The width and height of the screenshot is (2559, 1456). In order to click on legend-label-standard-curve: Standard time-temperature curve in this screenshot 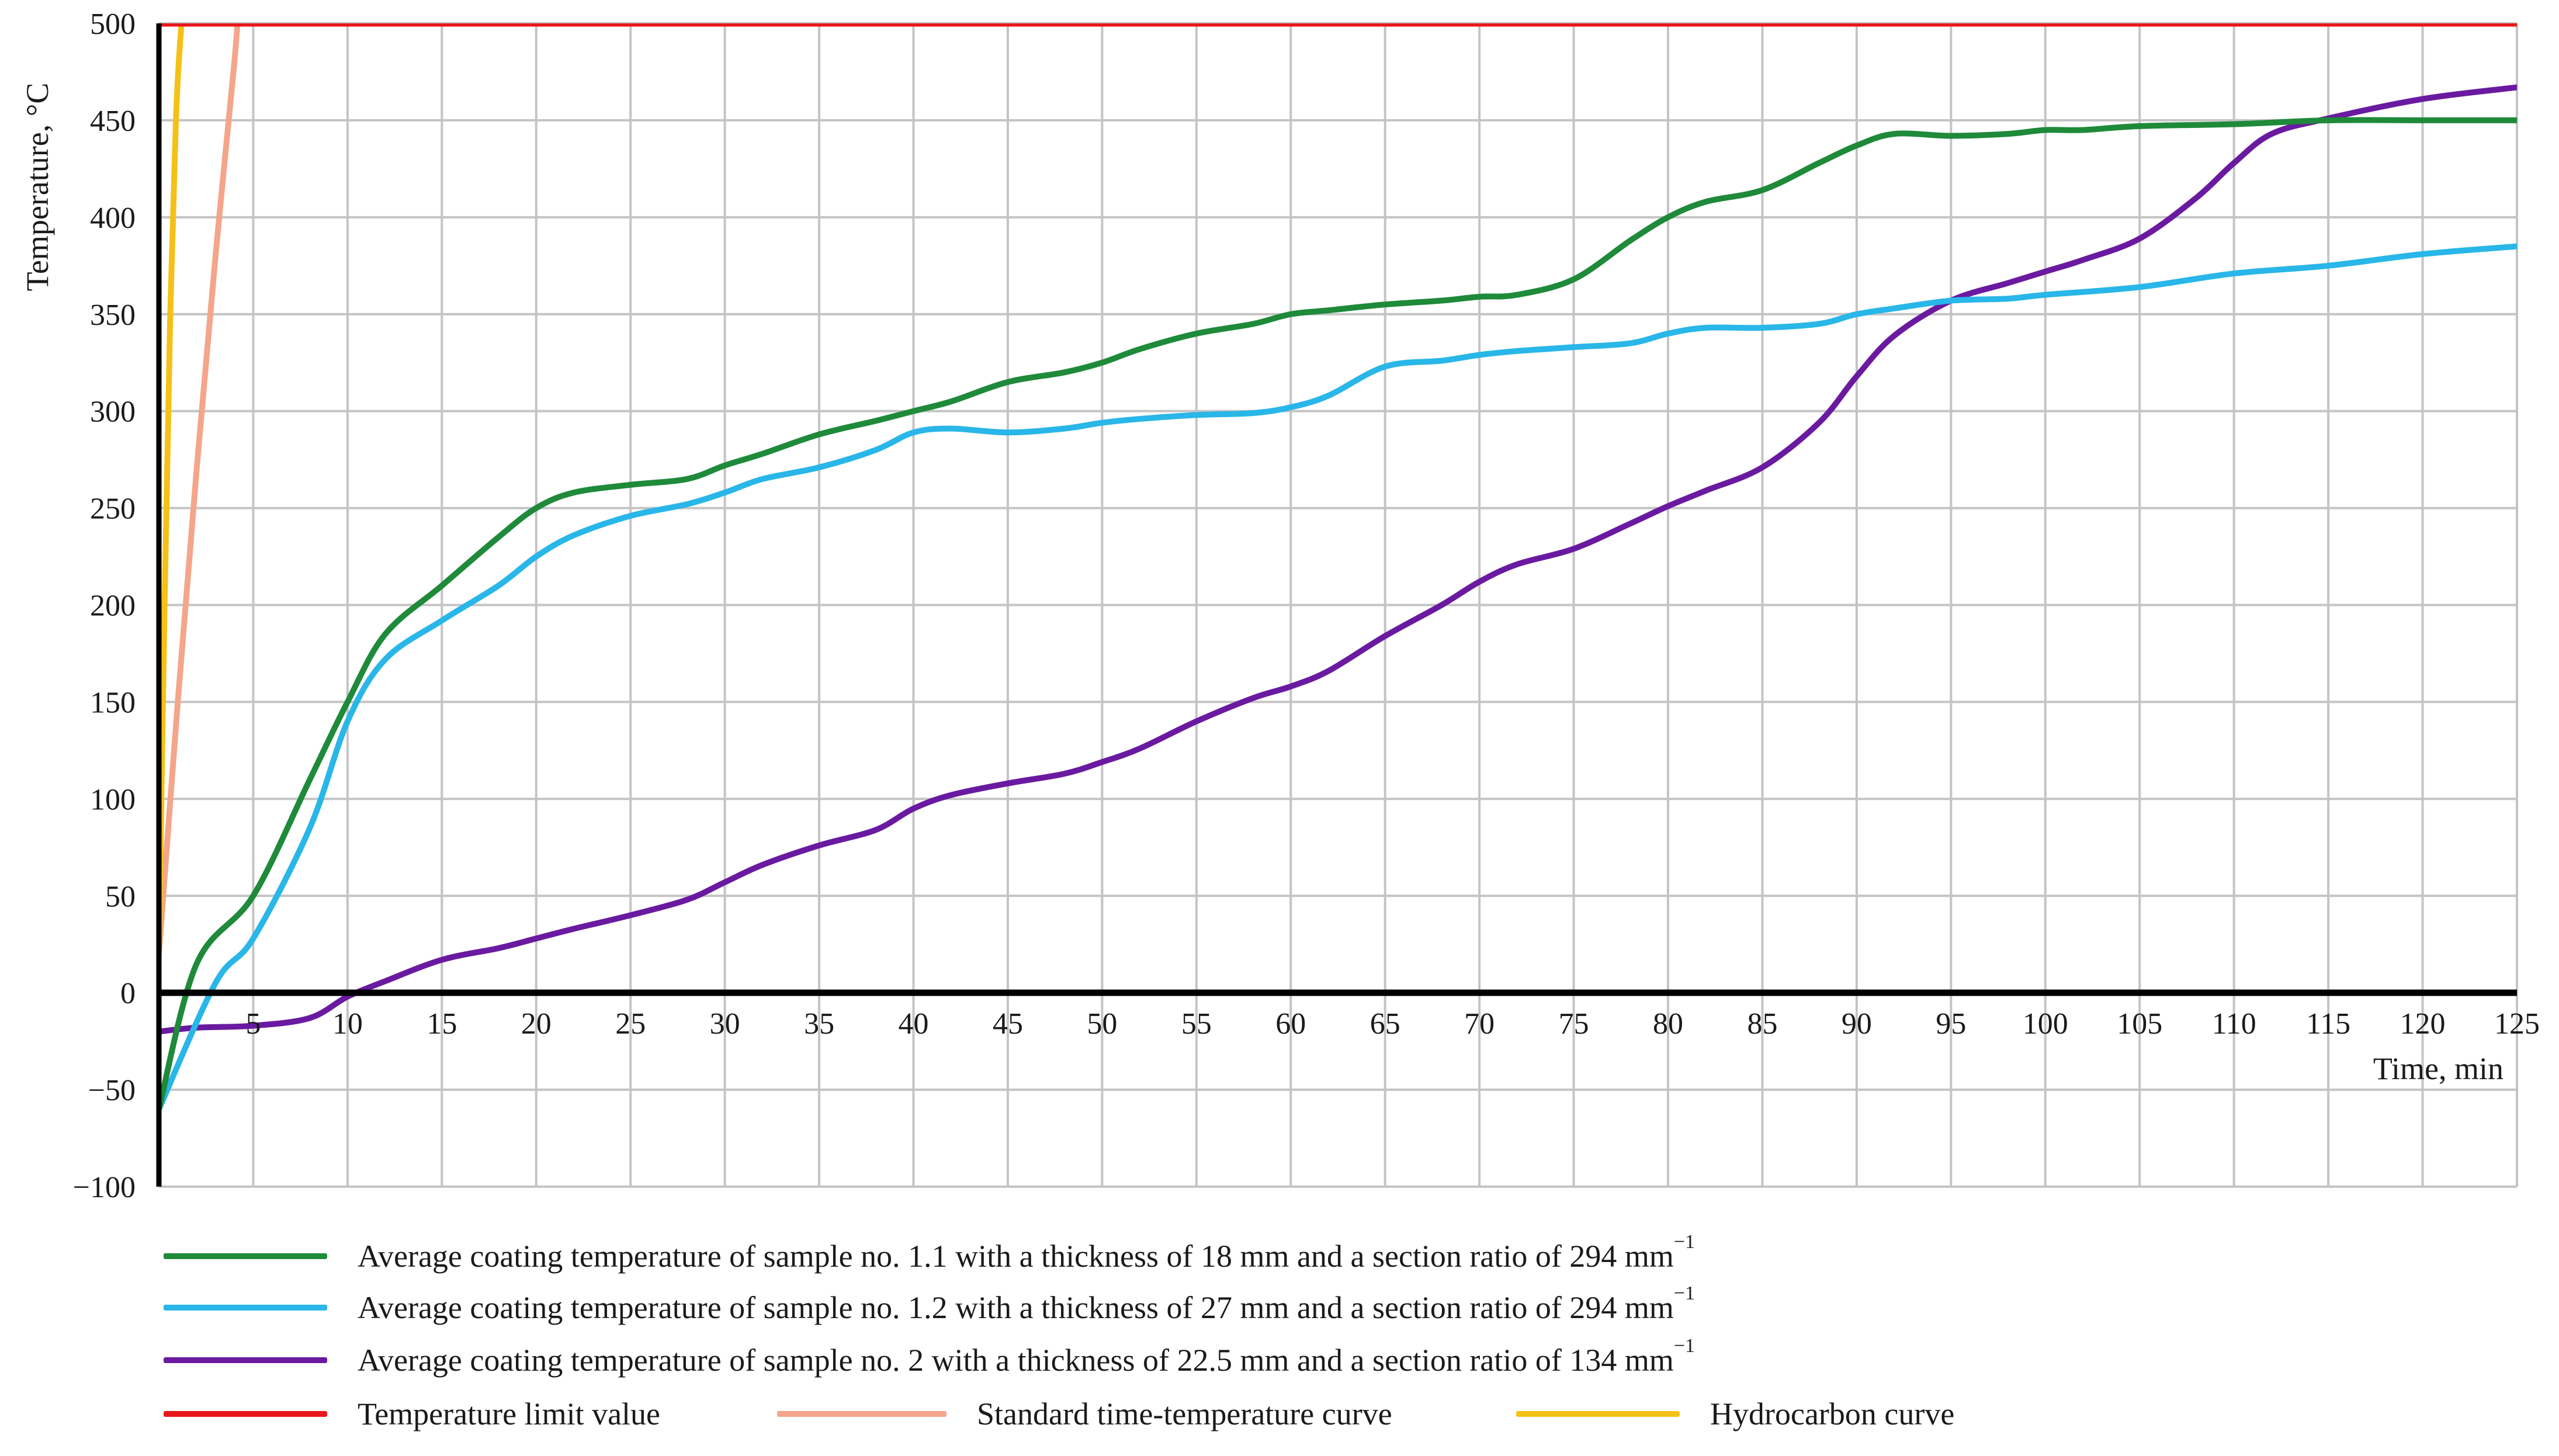, I will do `click(1184, 1413)`.